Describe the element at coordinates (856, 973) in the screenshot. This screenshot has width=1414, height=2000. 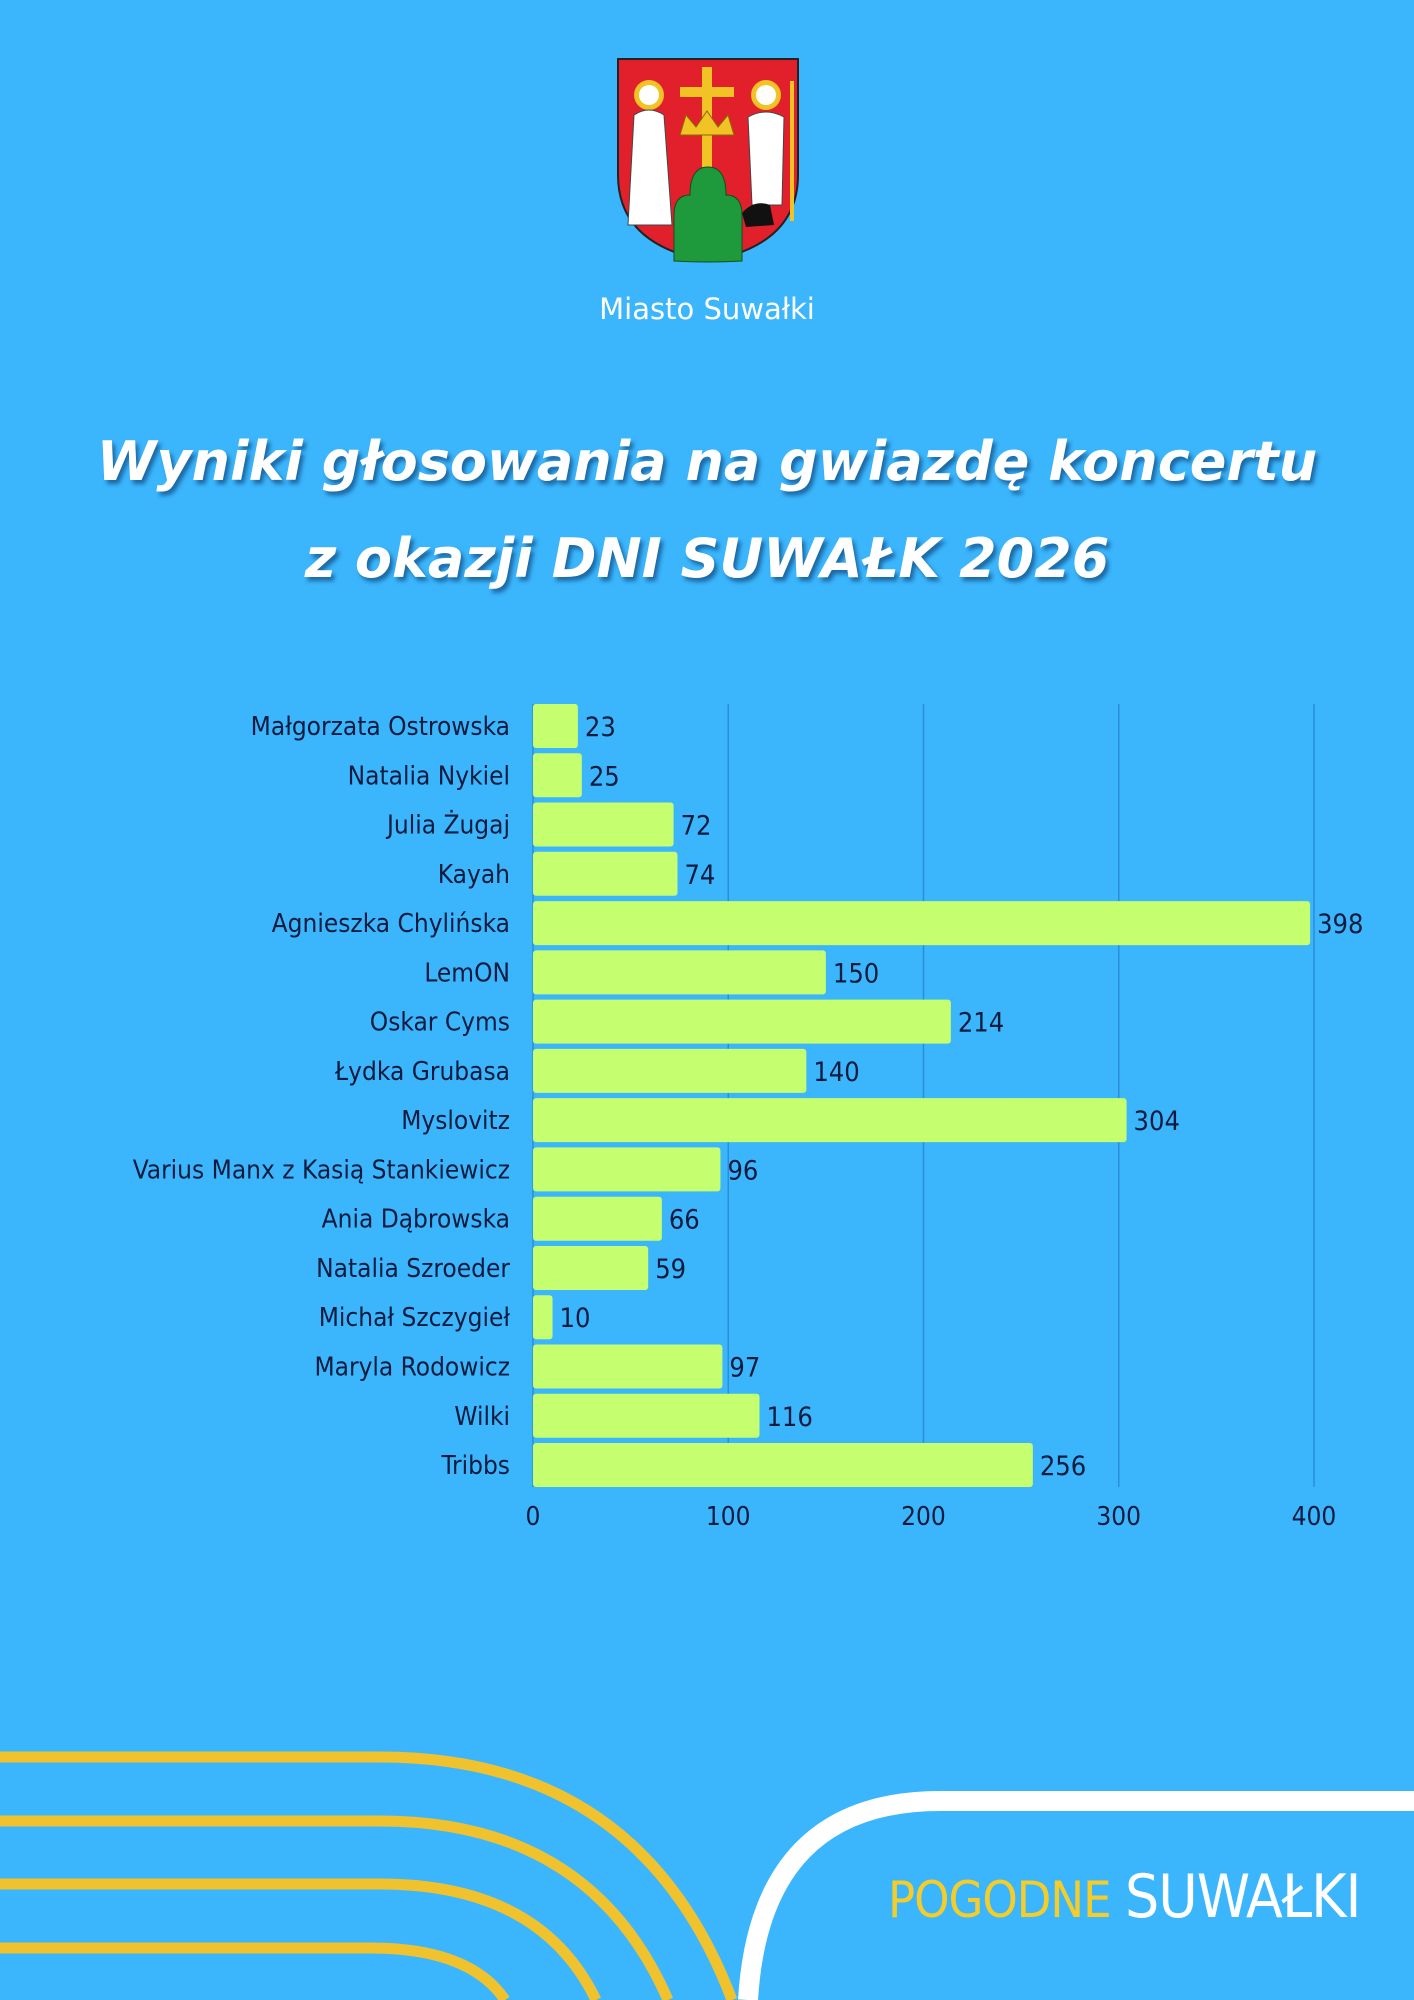
I see `data-label: 150` at that location.